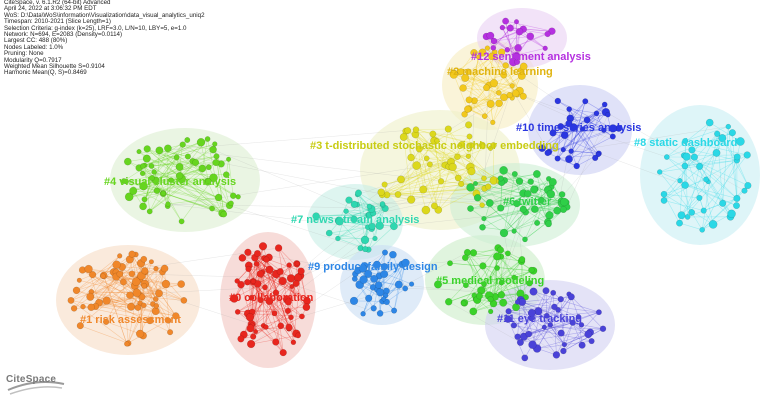 This screenshot has height=411, width=777. What do you see at coordinates (579, 128) in the screenshot?
I see `cluster-label-10: #10 time series analysis` at bounding box center [579, 128].